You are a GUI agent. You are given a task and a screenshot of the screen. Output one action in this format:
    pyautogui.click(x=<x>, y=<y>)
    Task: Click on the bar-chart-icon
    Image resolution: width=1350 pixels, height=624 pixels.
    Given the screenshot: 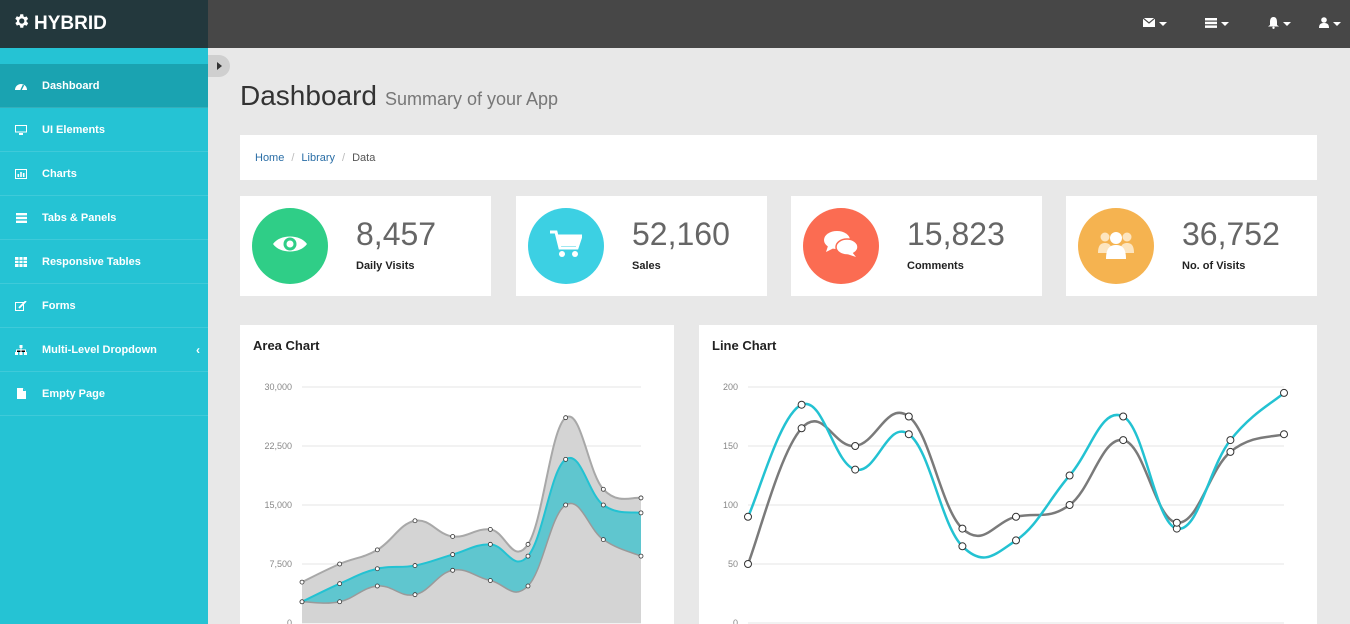 What is the action you would take?
    pyautogui.click(x=21, y=173)
    